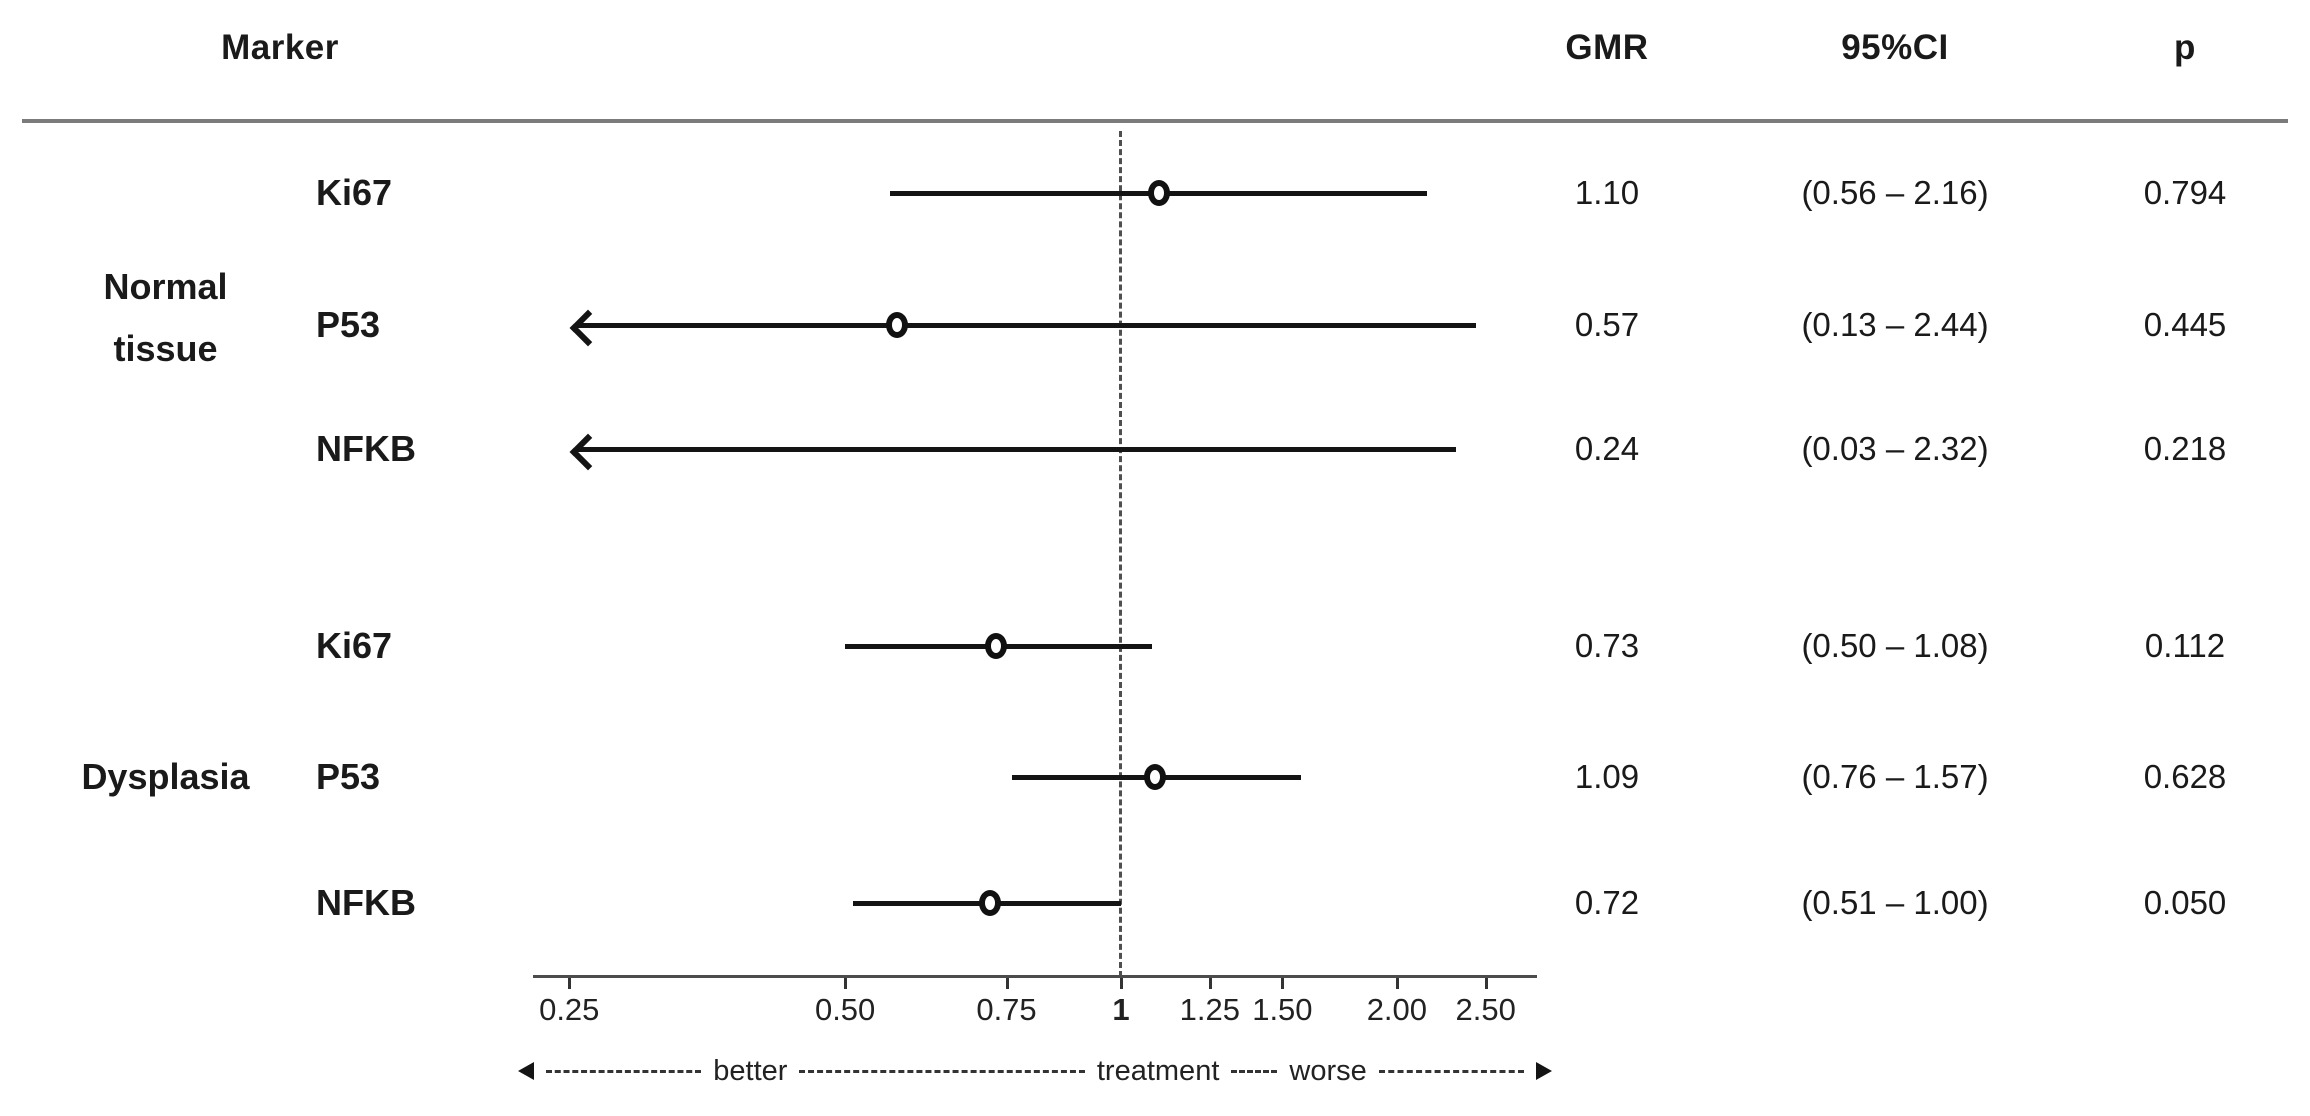 Image resolution: width=2310 pixels, height=1116 pixels. I want to click on x-axis-line, so click(1035, 976).